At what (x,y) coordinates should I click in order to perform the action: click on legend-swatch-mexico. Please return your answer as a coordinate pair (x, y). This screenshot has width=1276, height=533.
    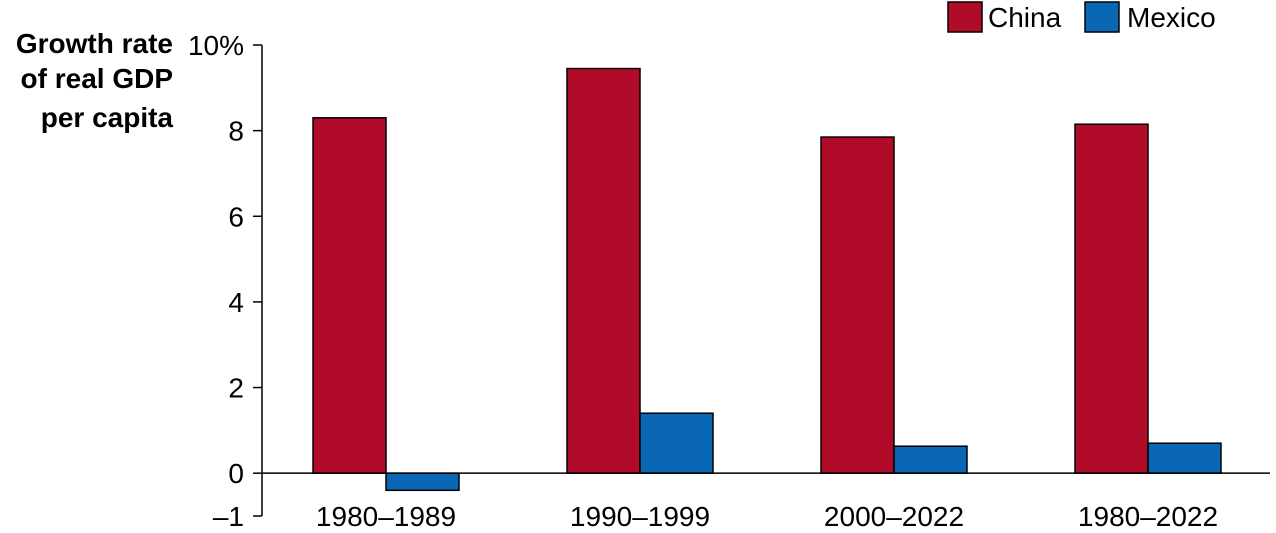
    Looking at the image, I should click on (1102, 17).